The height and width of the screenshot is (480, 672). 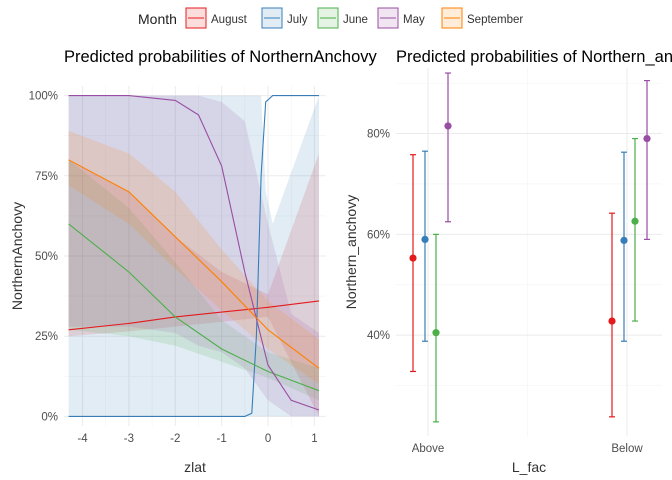 What do you see at coordinates (314, 439) in the screenshot?
I see `left-x-tick-label: 1` at bounding box center [314, 439].